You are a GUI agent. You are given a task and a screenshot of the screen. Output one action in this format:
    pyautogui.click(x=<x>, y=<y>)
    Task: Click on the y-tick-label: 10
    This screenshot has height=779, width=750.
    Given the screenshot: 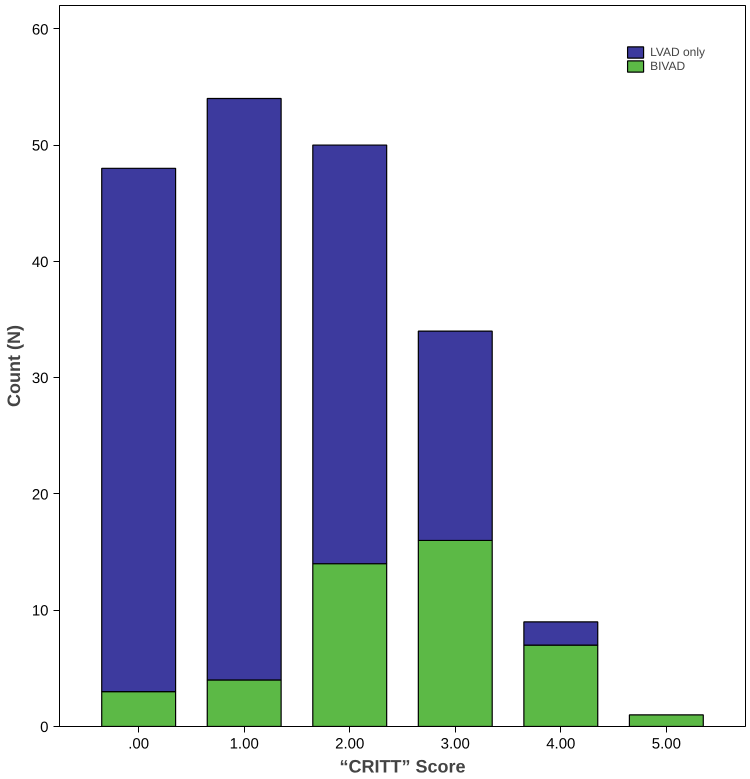 What is the action you would take?
    pyautogui.click(x=40, y=611)
    